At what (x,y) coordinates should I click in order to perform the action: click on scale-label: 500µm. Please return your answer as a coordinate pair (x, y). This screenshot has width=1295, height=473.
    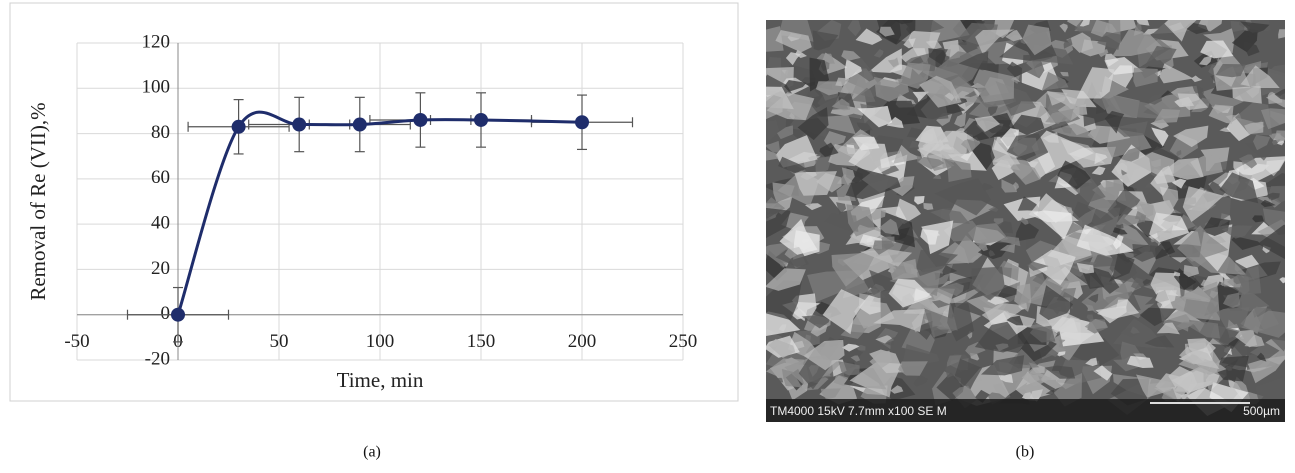
    Looking at the image, I should click on (1261, 411).